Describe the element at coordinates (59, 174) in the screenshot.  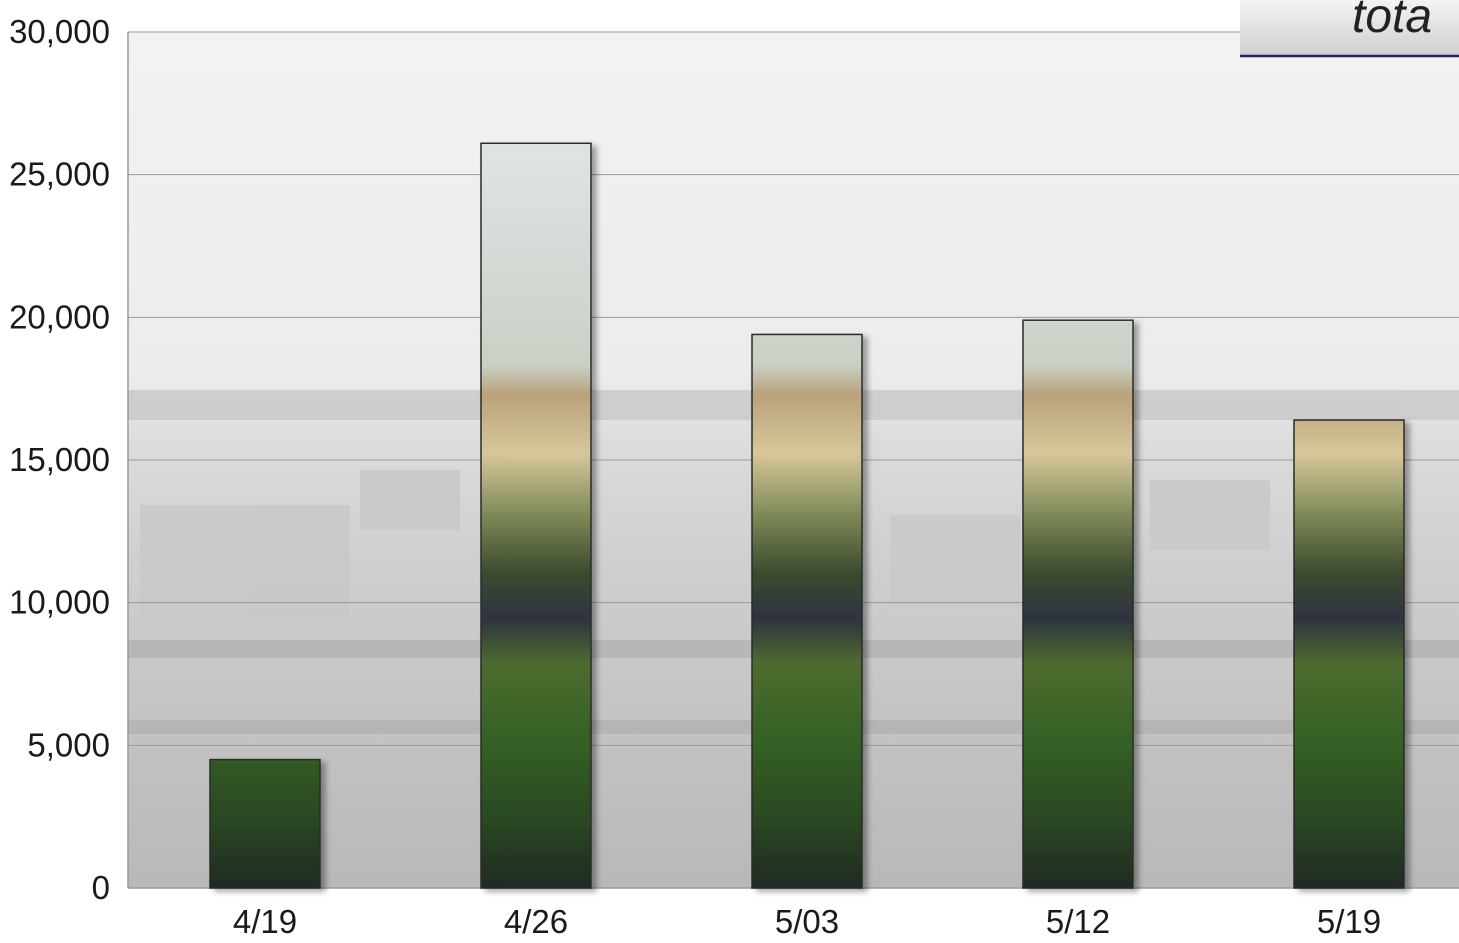
I see `y-tick-label: 25,000` at that location.